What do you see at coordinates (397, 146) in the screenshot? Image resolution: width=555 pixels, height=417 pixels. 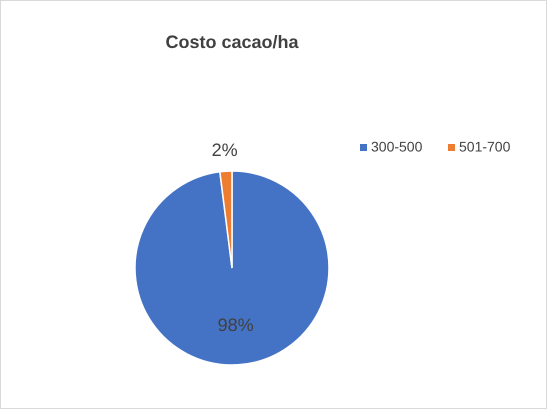 I see `legend-label: 300-500` at bounding box center [397, 146].